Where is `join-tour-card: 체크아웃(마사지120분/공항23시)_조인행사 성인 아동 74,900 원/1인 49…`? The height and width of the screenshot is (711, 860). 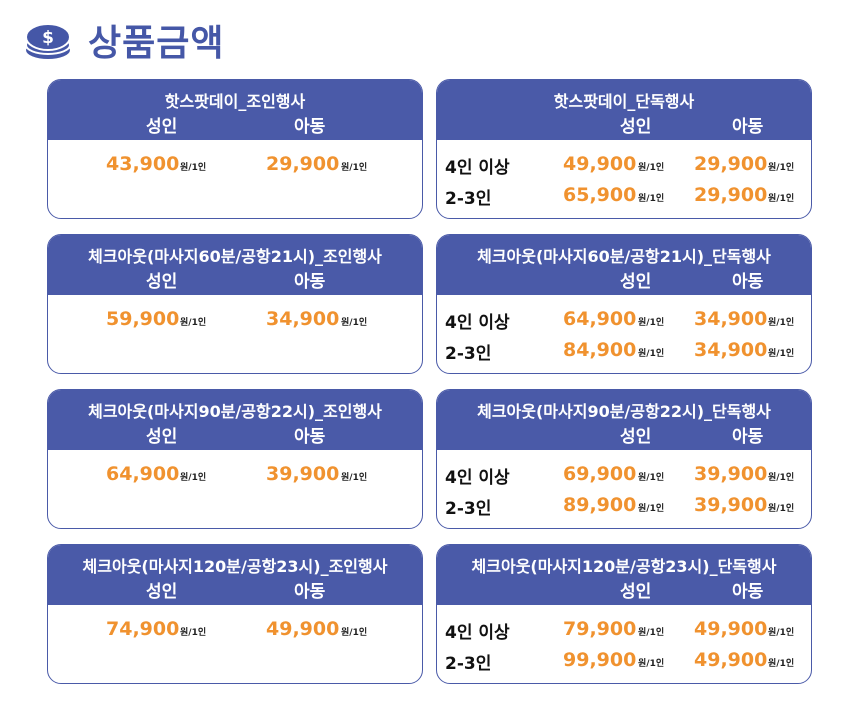 join-tour-card: 체크아웃(마사지120분/공항23시)_조인행사 성인 아동 74,900 원/1인 49… is located at coordinates (235, 614).